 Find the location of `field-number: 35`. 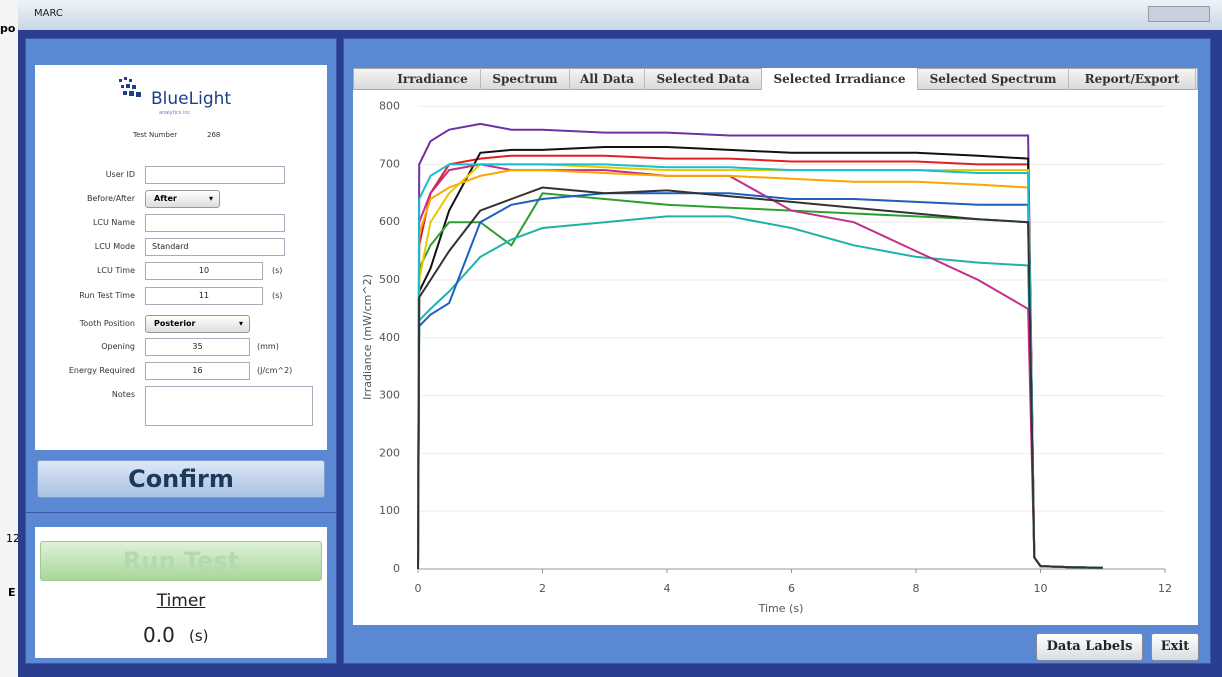

field-number: 35 is located at coordinates (197, 347).